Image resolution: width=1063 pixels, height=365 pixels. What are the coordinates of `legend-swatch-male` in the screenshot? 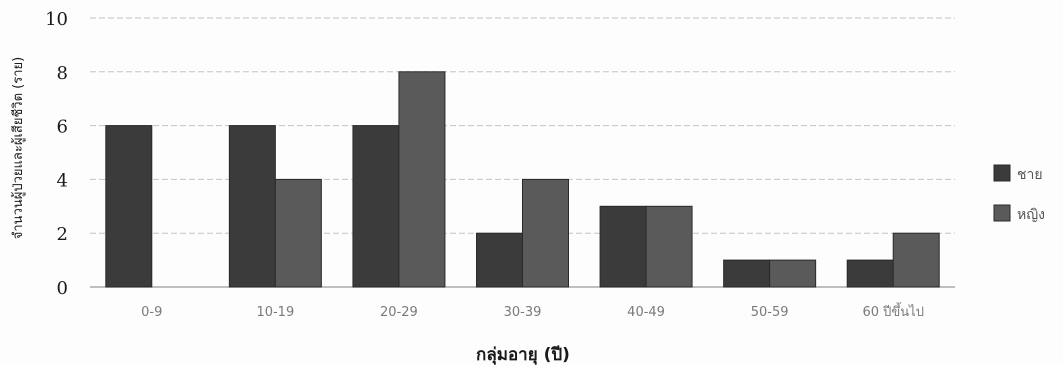 It's located at (1002, 173).